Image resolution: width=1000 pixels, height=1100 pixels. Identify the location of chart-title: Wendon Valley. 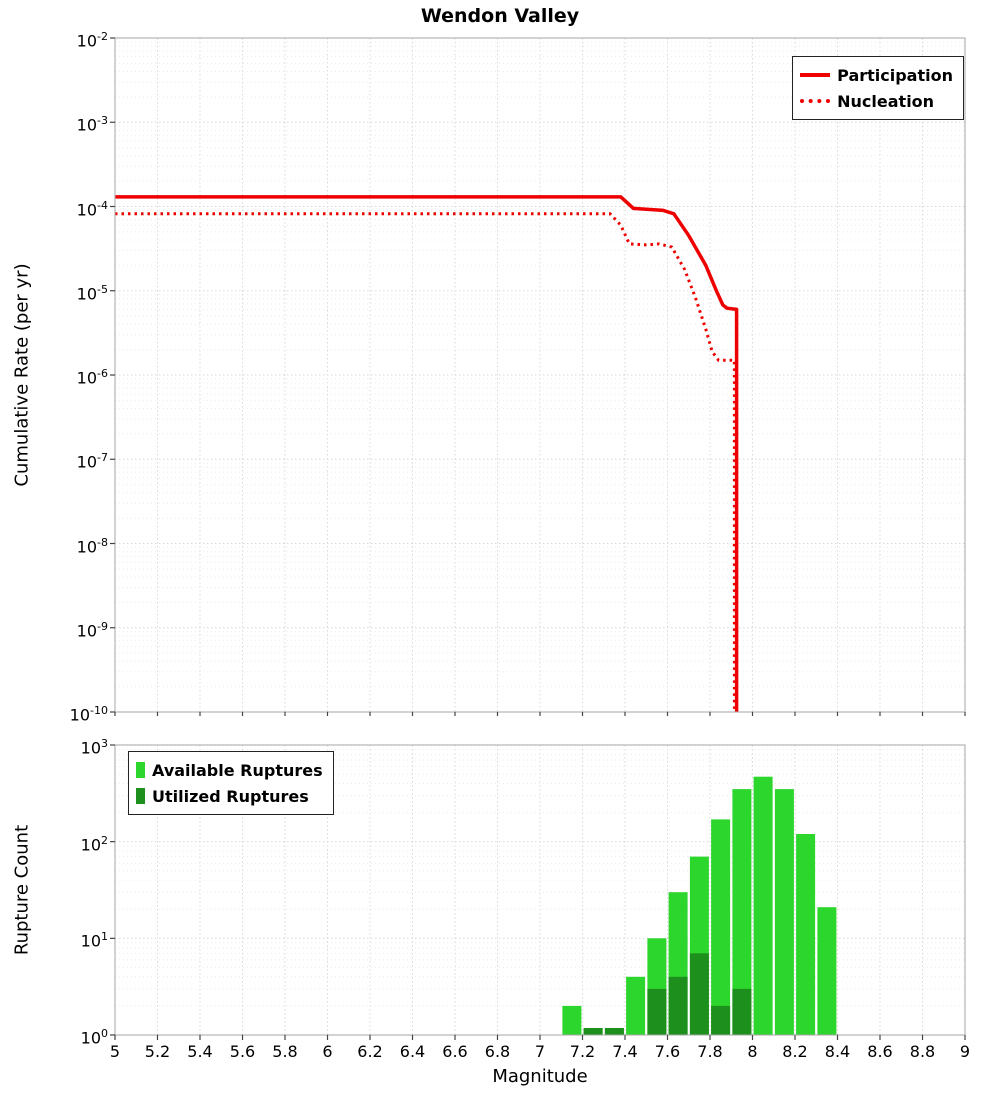
(500, 16).